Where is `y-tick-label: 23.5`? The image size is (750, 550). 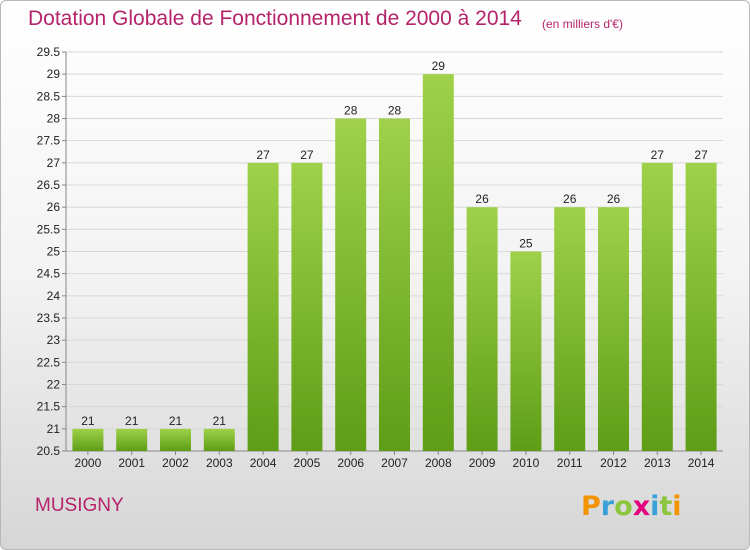 y-tick-label: 23.5 is located at coordinates (49, 318).